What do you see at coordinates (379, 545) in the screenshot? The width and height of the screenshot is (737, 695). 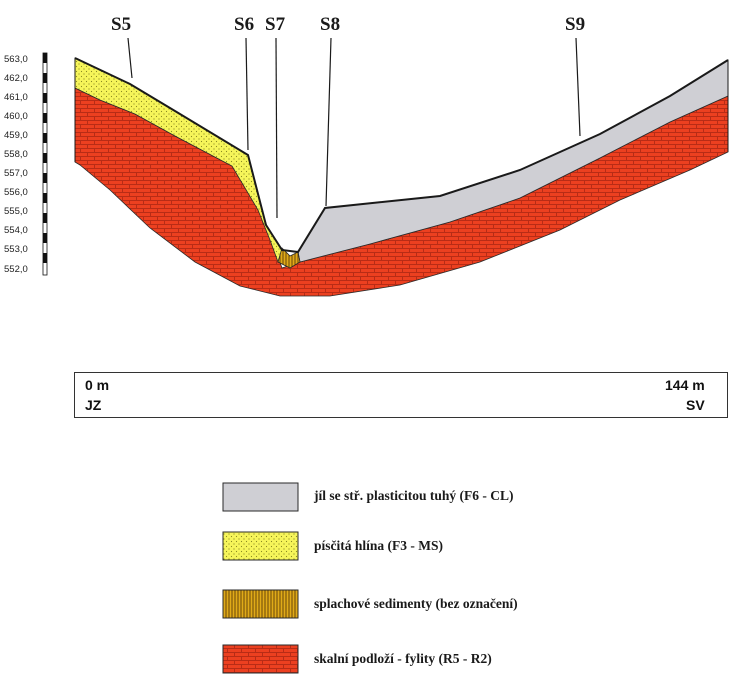 I see `legend-label-sandy: písčitá hlína (F3 - MS)` at bounding box center [379, 545].